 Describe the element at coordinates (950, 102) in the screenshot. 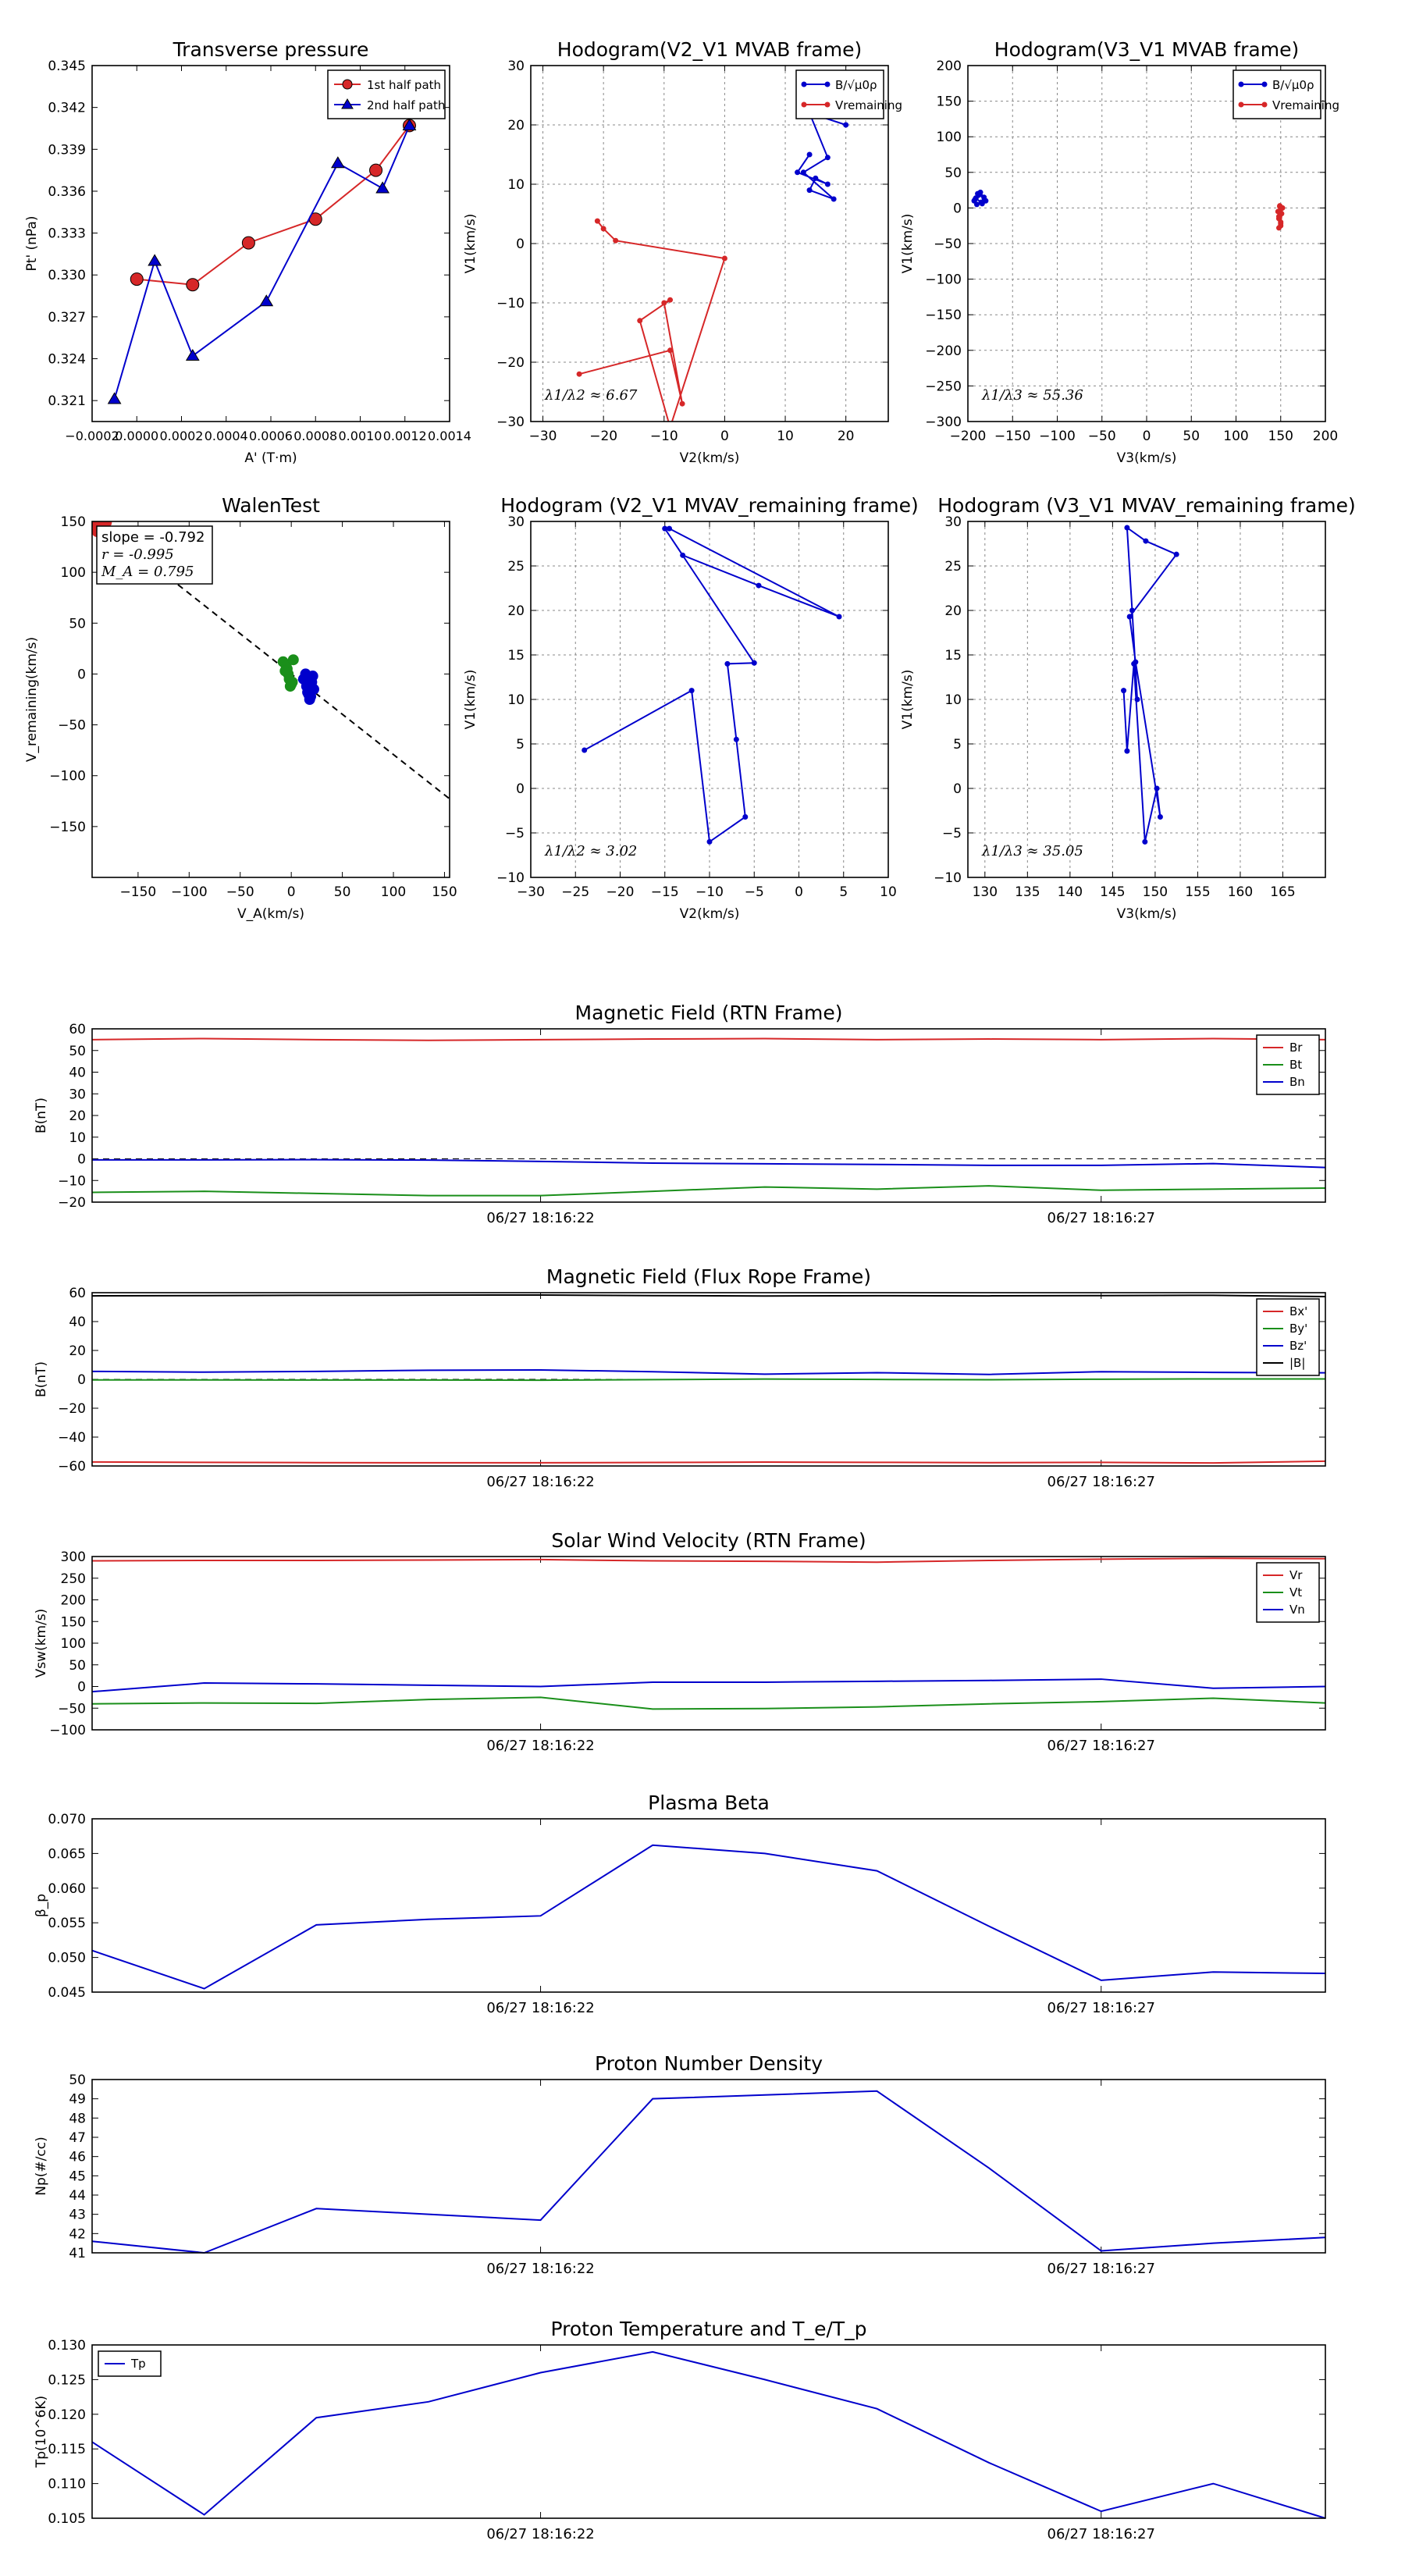

I see `h2-ytick-label: 150` at that location.